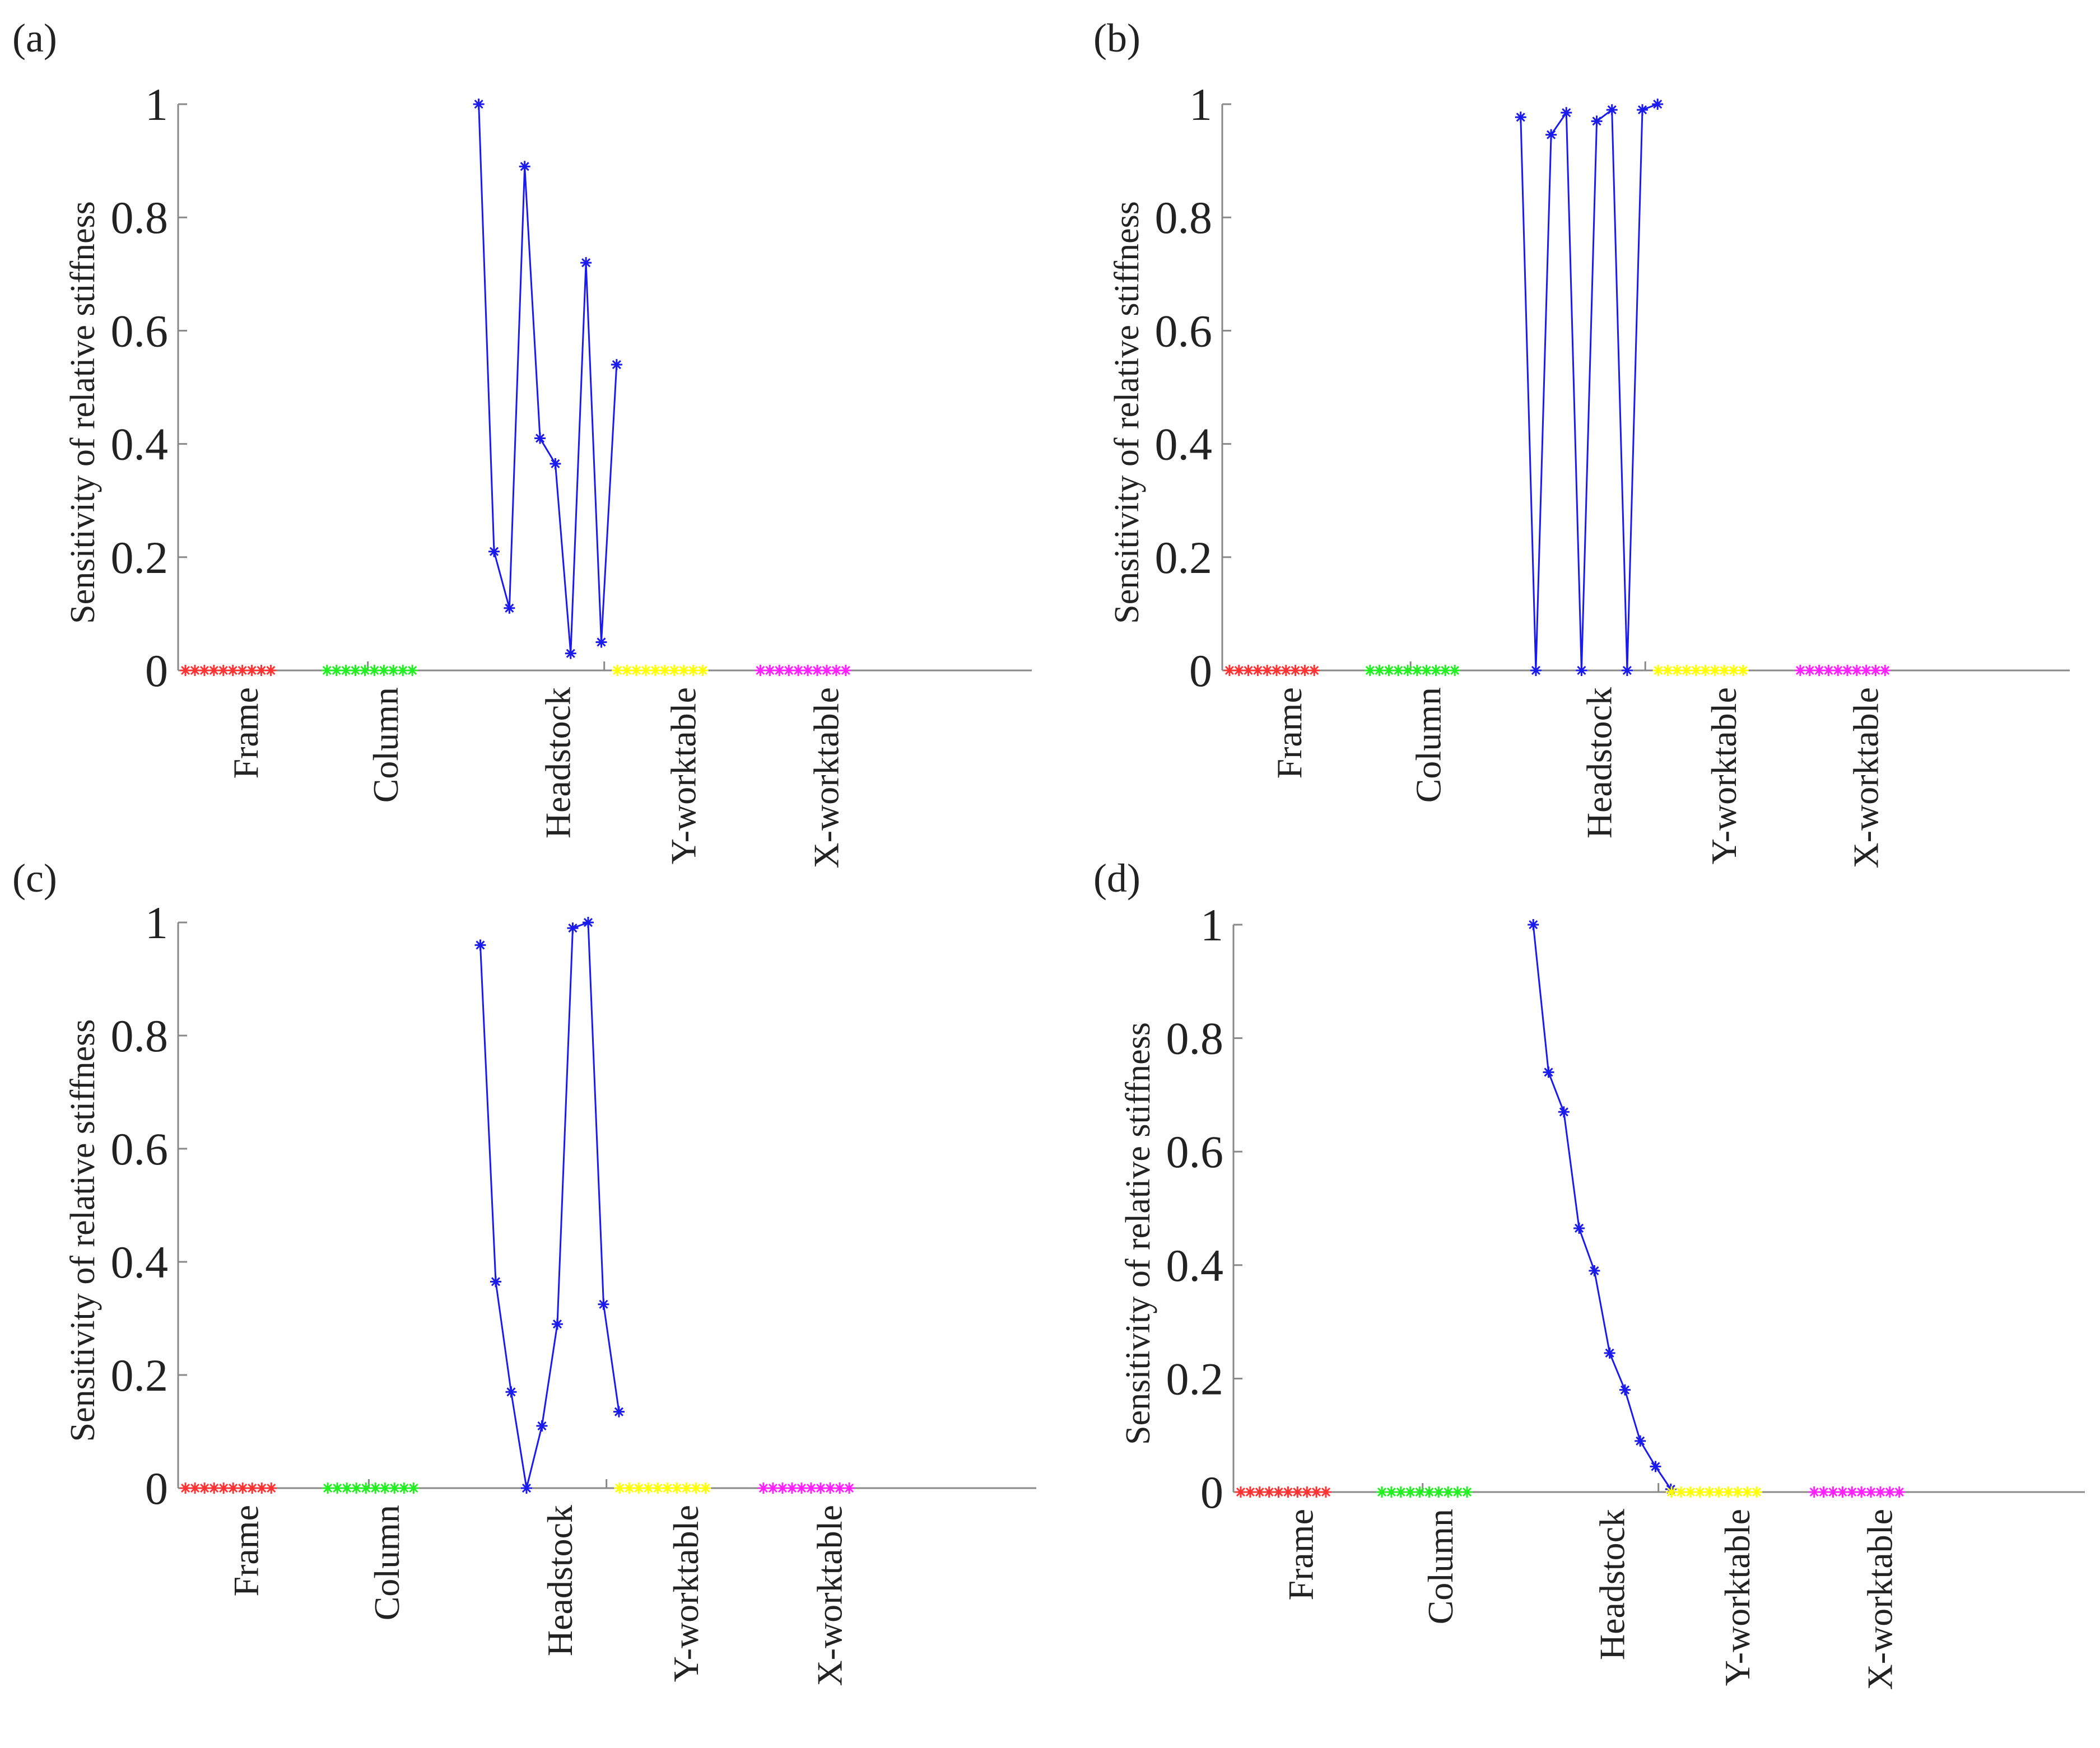 This screenshot has height=1748, width=2100. I want to click on series-x-worktable, so click(806, 1489).